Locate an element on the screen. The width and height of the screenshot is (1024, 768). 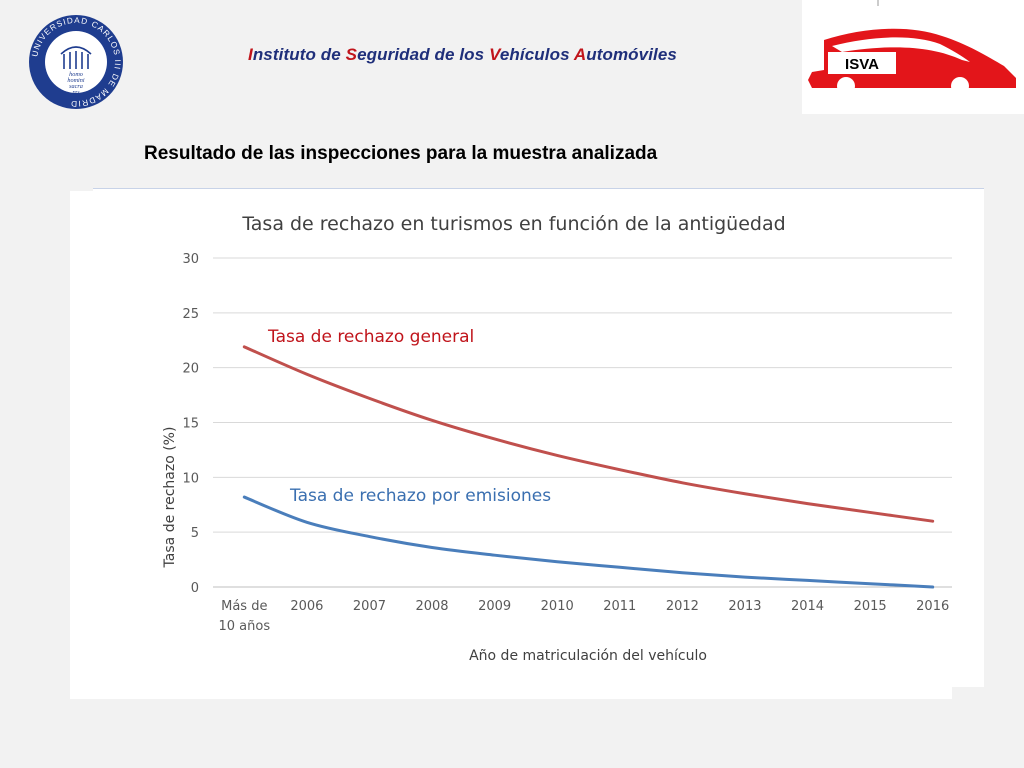
x-tick-label: 2010 is located at coordinates (557, 606).